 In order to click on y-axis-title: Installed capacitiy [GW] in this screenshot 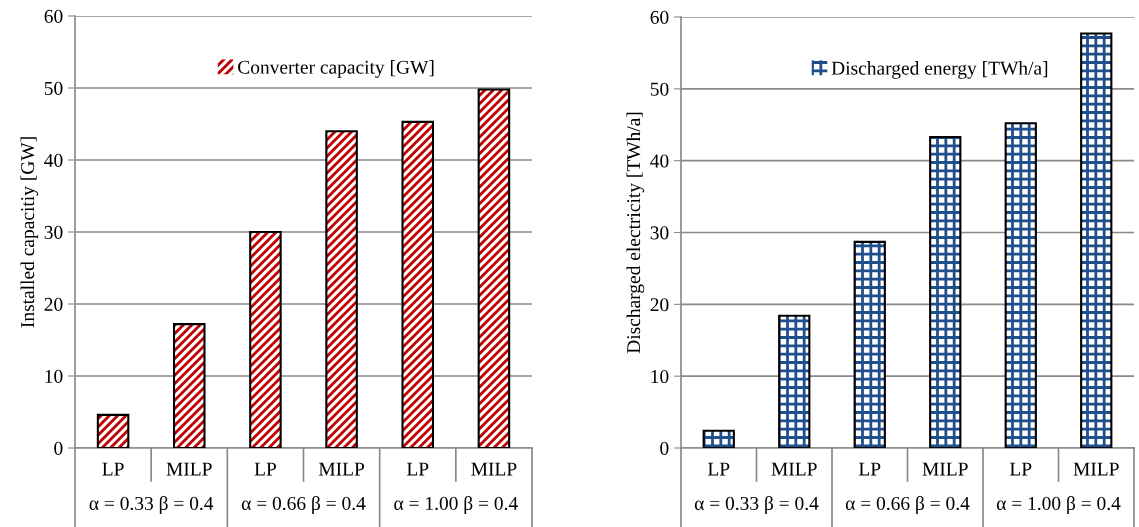, I will do `click(29, 232)`.